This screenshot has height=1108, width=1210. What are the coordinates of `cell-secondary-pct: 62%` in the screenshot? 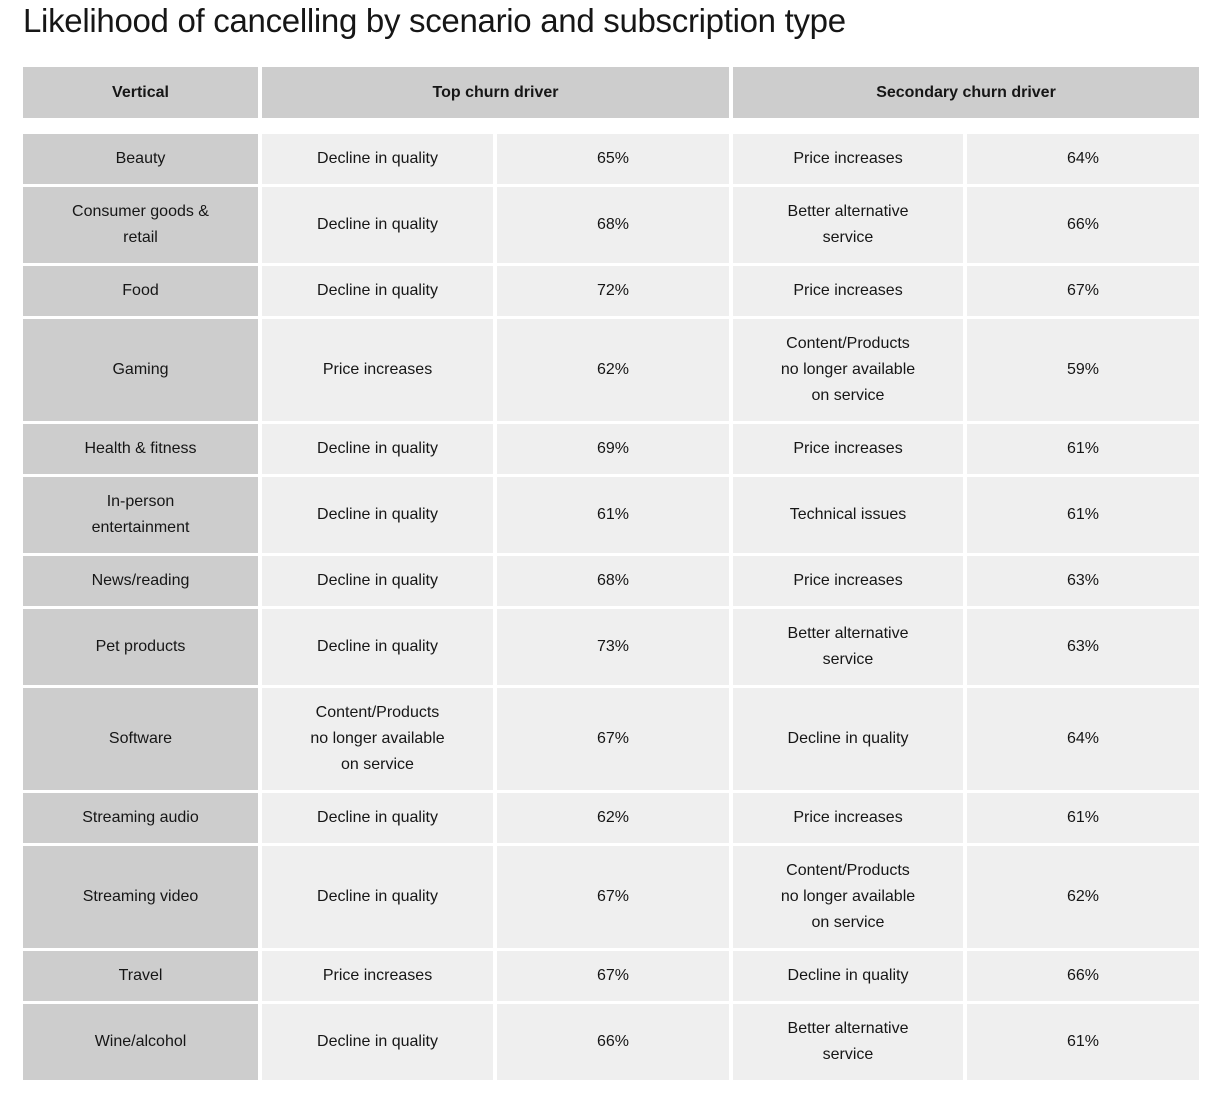 It's located at (1083, 897).